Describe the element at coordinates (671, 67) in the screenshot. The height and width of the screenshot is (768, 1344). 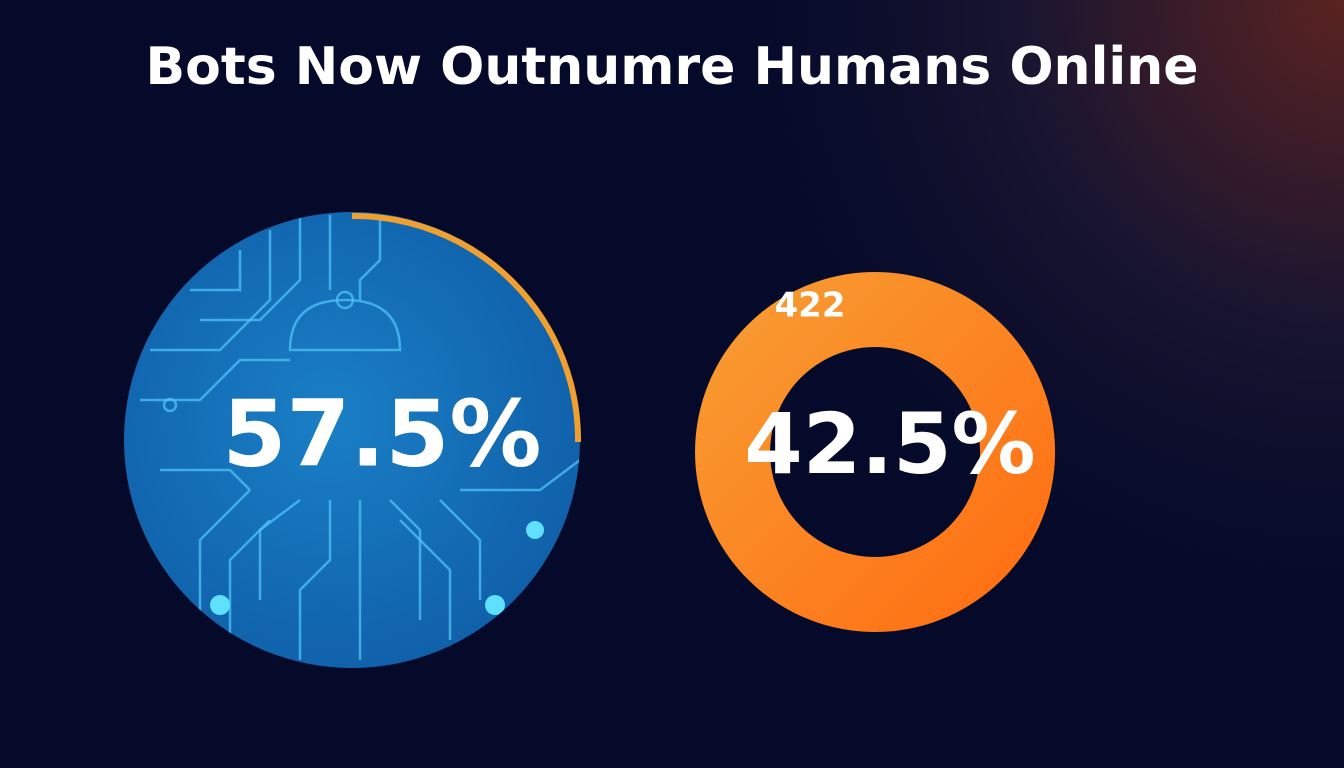
I see `title: Bots Now Outnumre Humans Online` at that location.